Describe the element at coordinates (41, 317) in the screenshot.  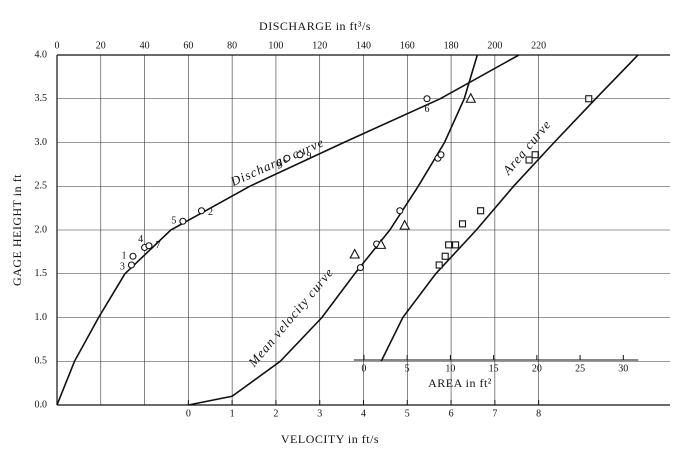
I see `y-tick-label: 1.0` at that location.